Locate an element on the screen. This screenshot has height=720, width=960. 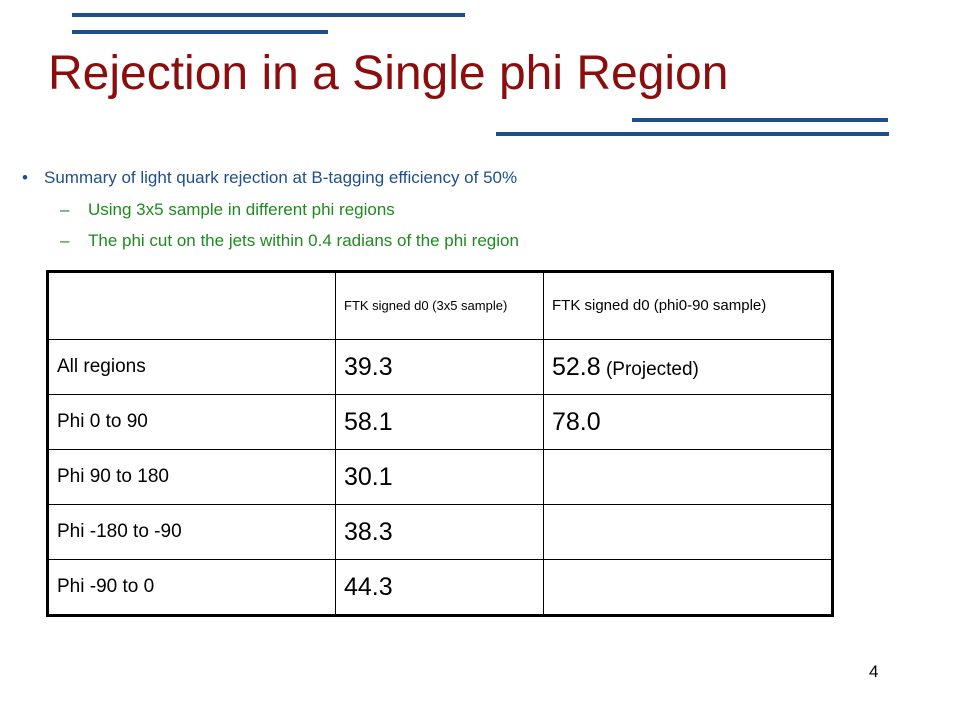
page-number: 4 is located at coordinates (874, 671).